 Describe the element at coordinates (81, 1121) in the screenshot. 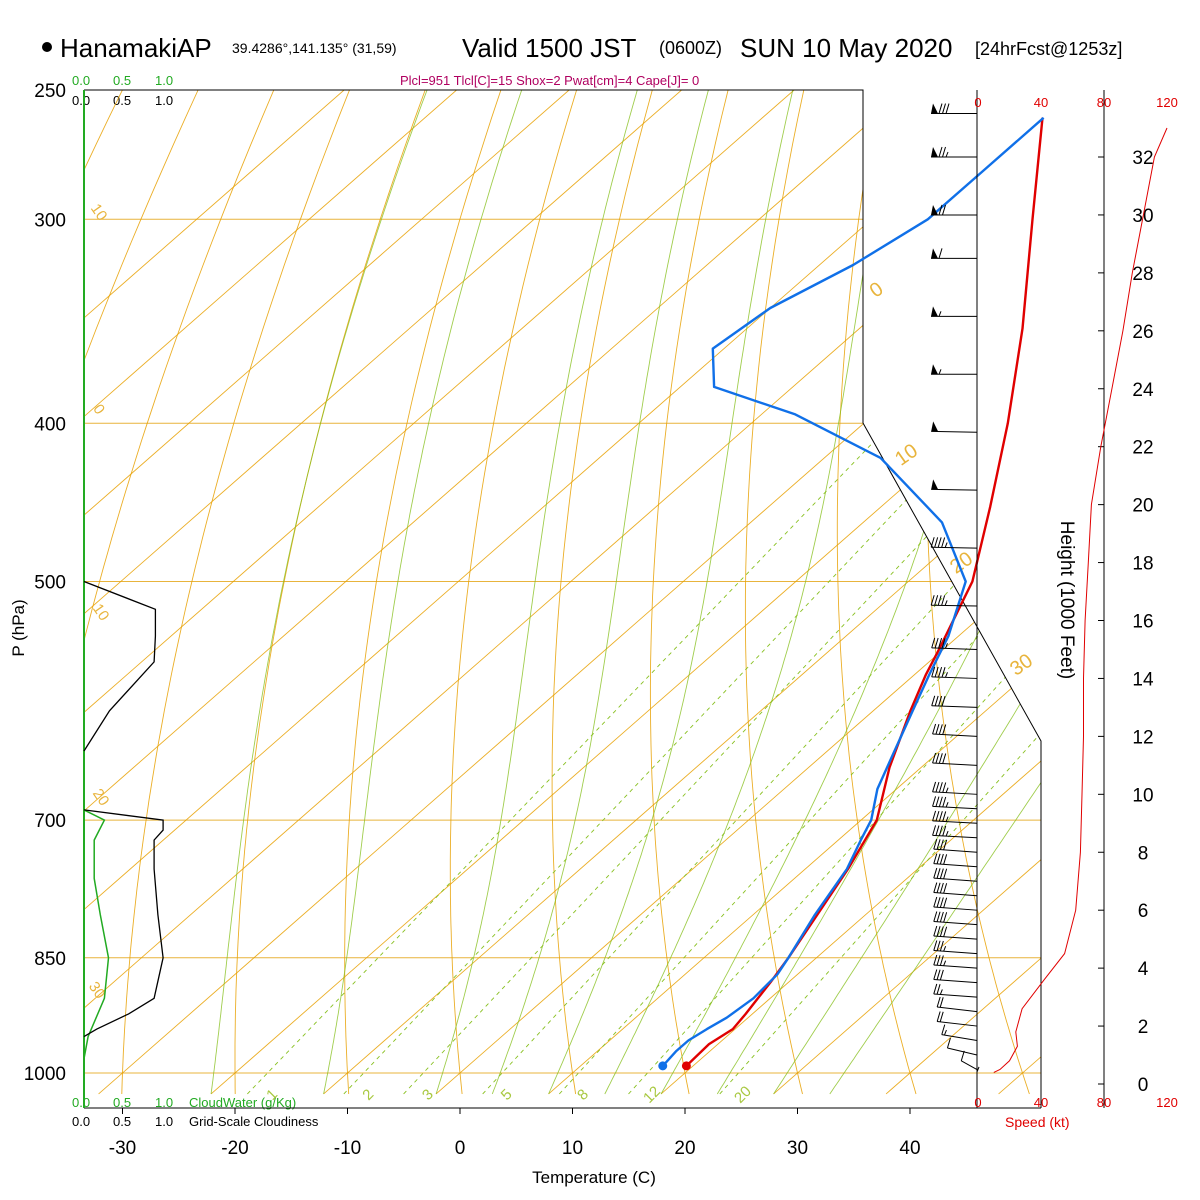

I see `cloudiness-scale-0-bottom: 0.0` at that location.